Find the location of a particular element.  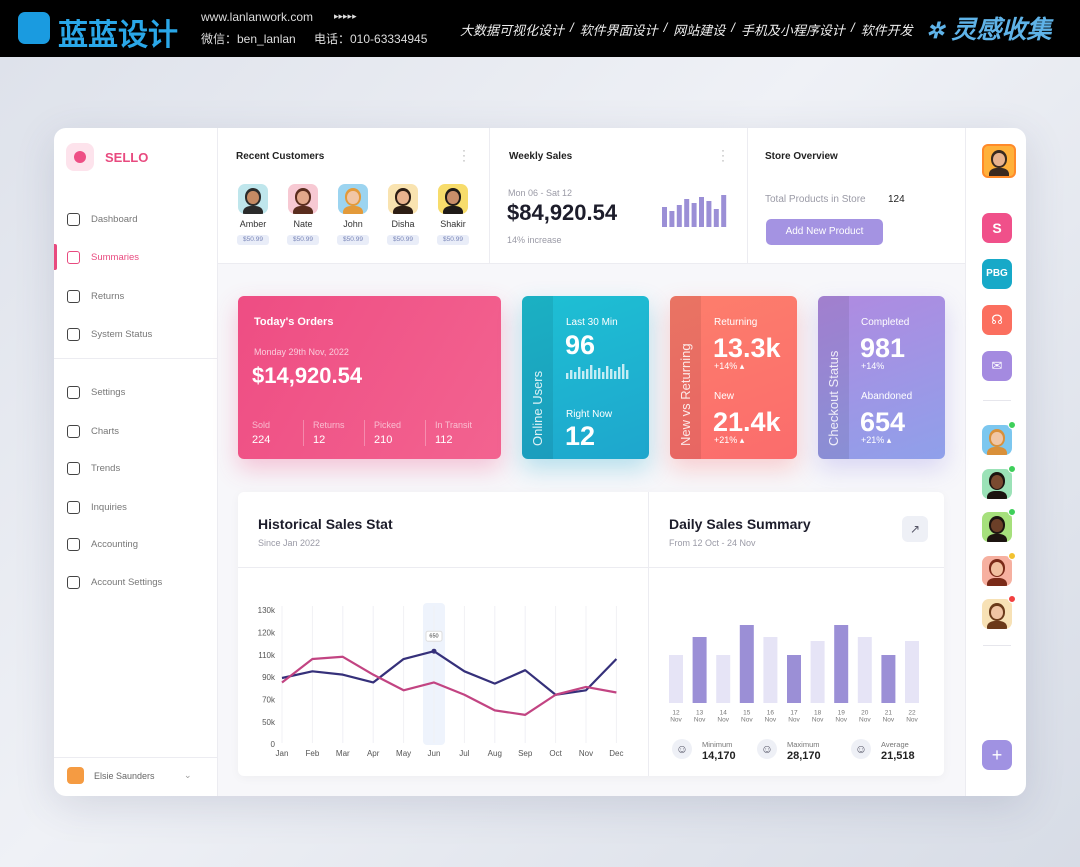

nav-item: Settings is located at coordinates (108, 392).